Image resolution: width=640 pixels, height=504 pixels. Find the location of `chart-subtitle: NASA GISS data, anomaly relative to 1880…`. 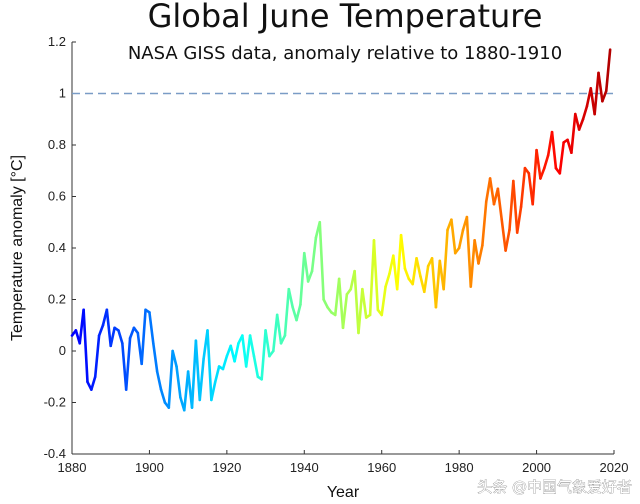

chart-subtitle: NASA GISS data, anomaly relative to 1880… is located at coordinates (345, 53).